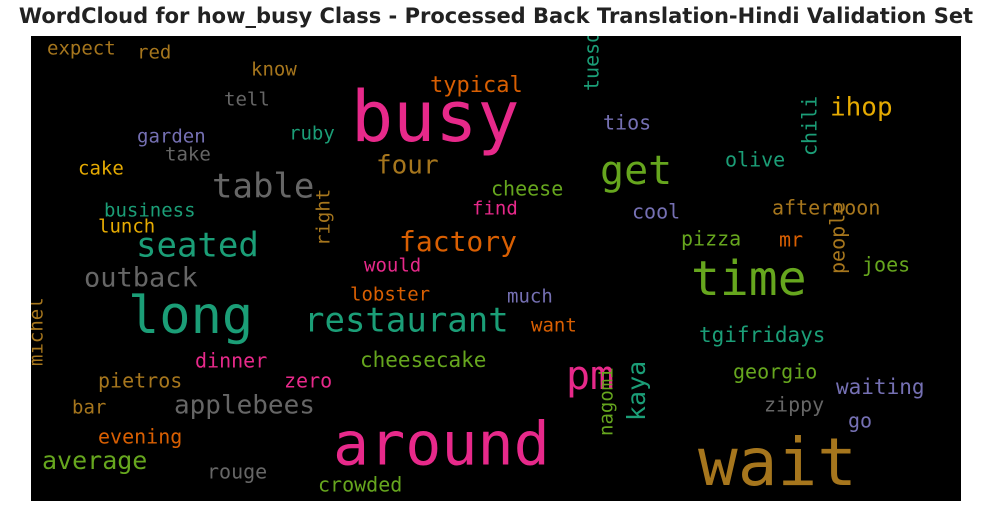  What do you see at coordinates (231, 361) in the screenshot?
I see `word-dinner: dinner` at bounding box center [231, 361].